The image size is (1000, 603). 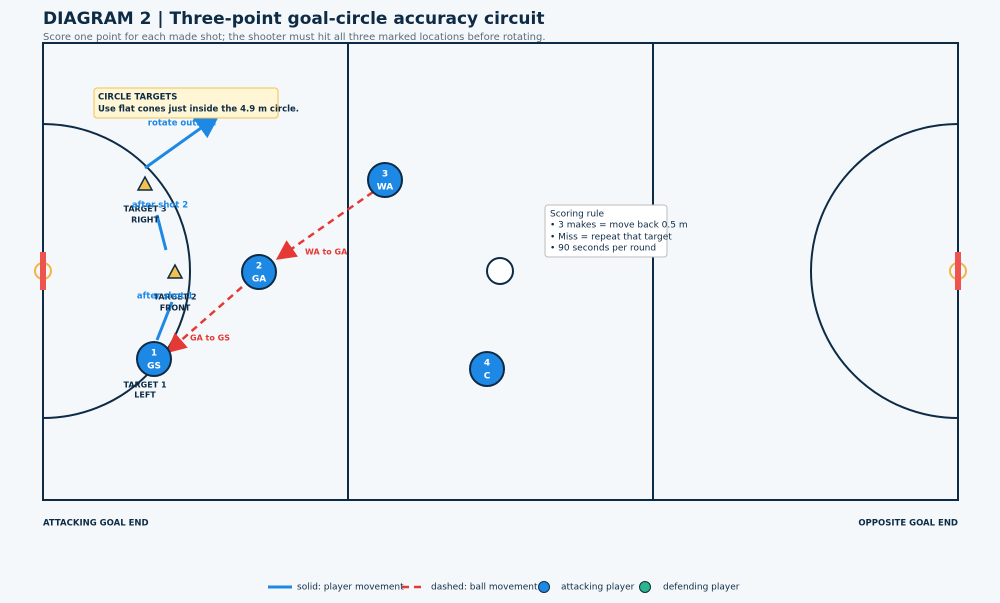 I want to click on legend-label: defending player, so click(x=701, y=588).